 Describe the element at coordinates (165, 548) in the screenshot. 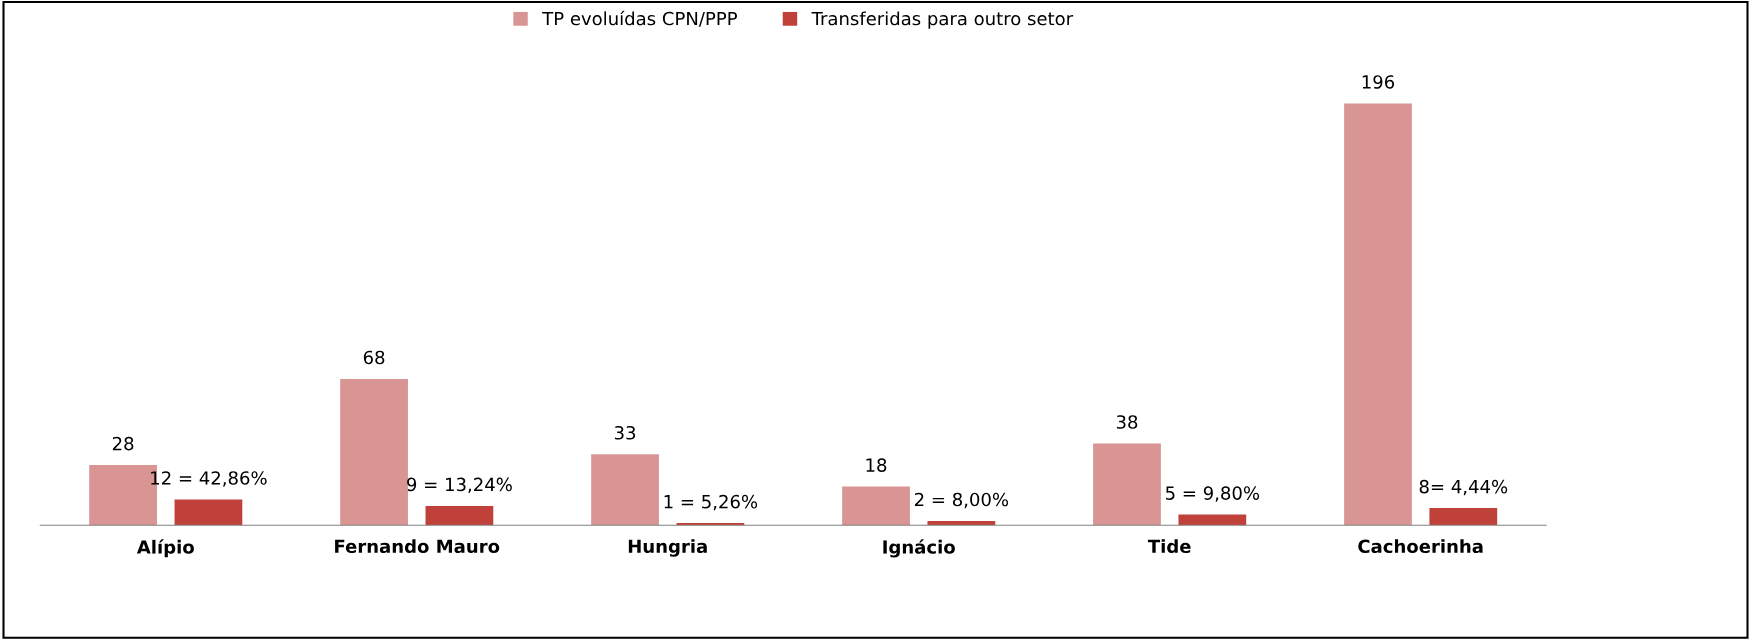

I see `x-tick-label: Alípio` at that location.